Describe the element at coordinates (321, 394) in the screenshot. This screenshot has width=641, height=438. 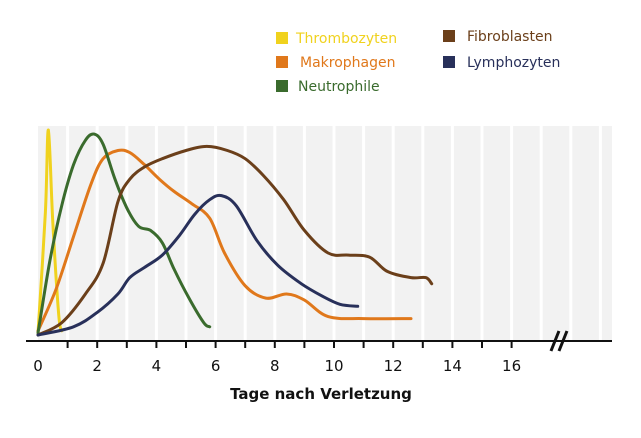
I see `x-axis-title: Tage nach Verletzung` at that location.